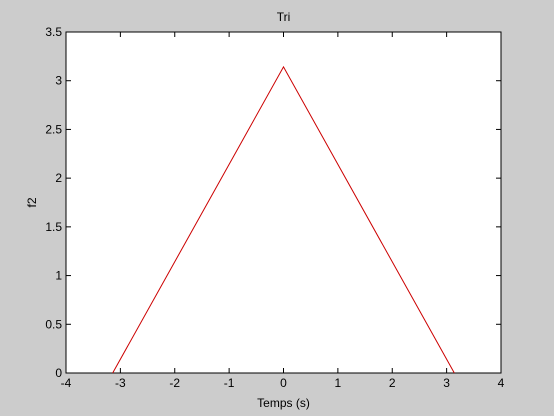 This screenshot has width=554, height=416. I want to click on y-tick-label: 0.5, so click(53, 324).